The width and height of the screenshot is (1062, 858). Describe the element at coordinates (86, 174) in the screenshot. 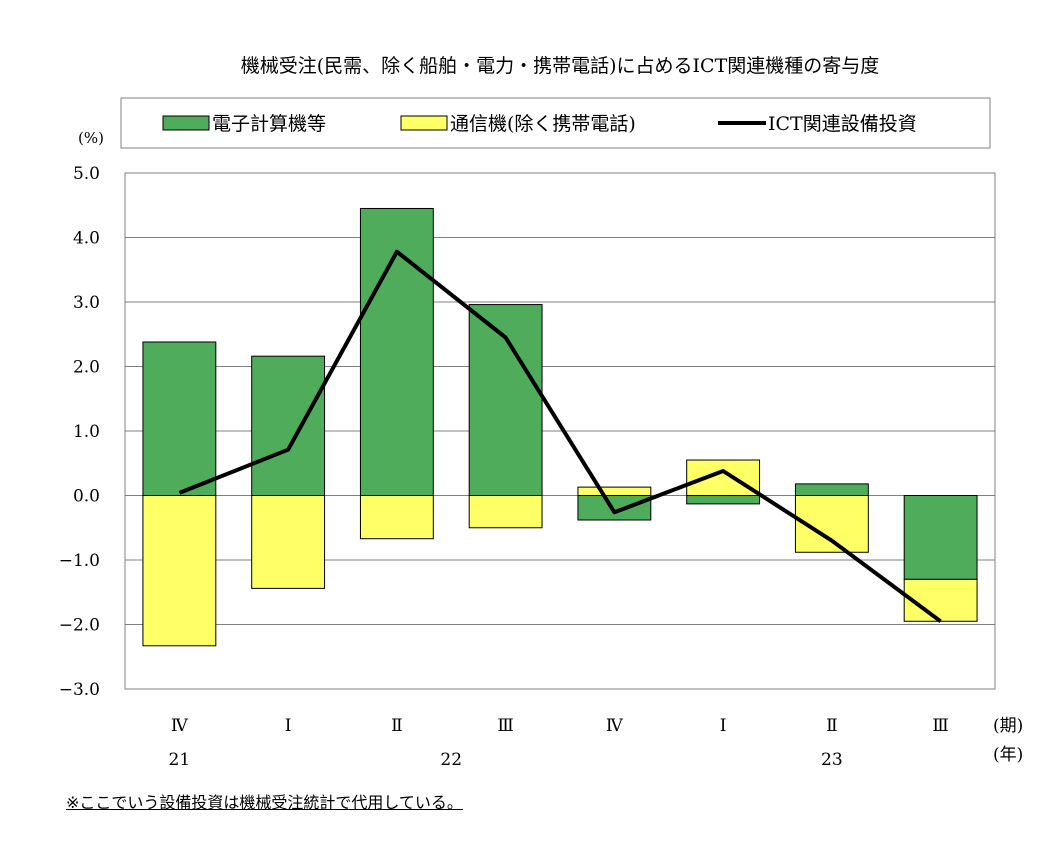

I see `y-tick-label: 5.0` at that location.